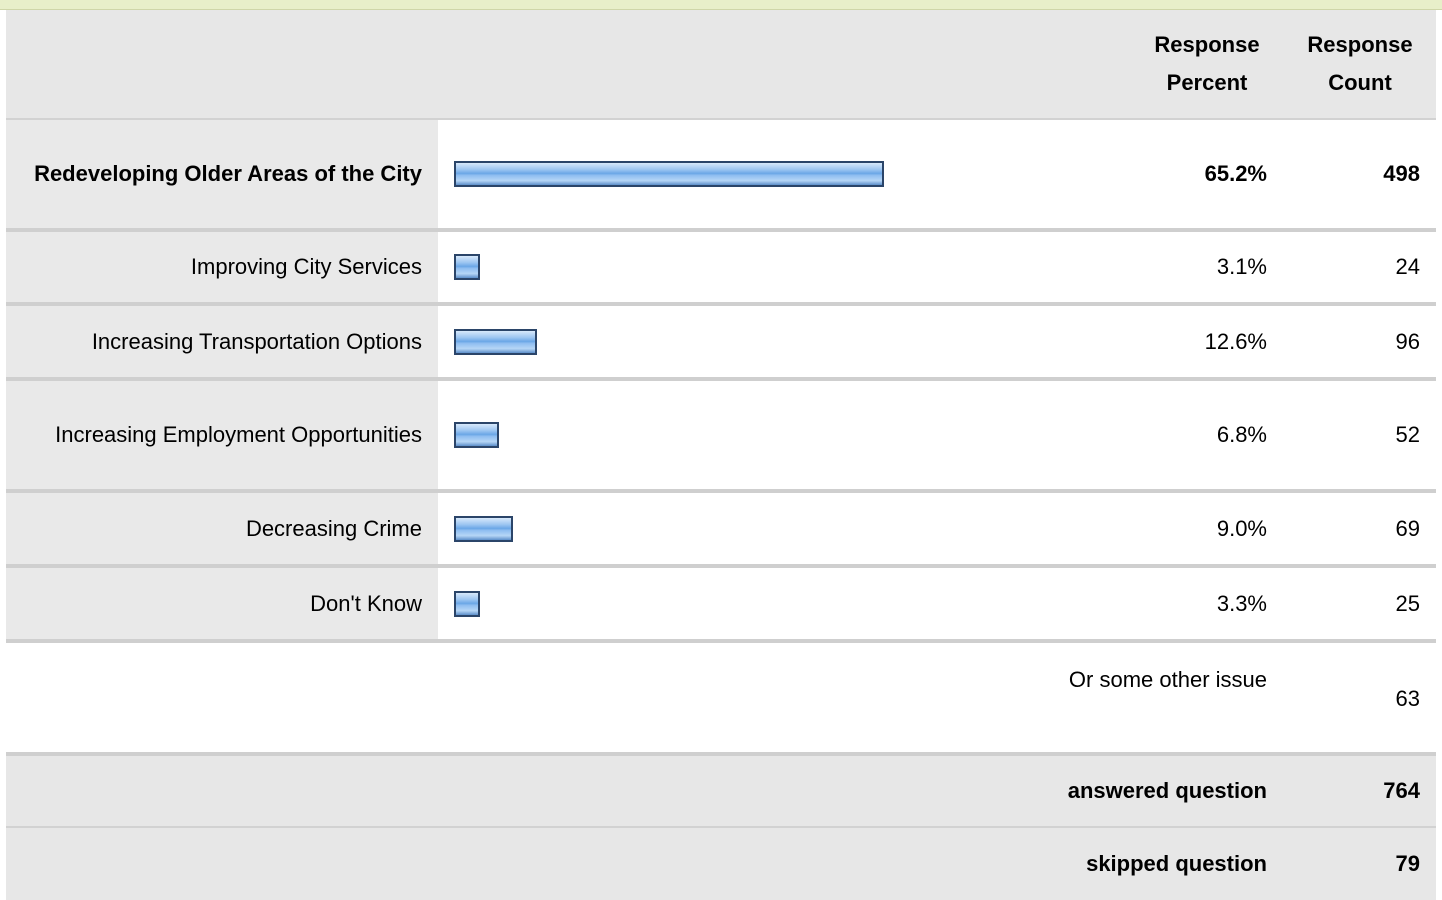  What do you see at coordinates (222, 435) in the screenshot?
I see `answer-label: Increasing Employment Opportunities` at bounding box center [222, 435].